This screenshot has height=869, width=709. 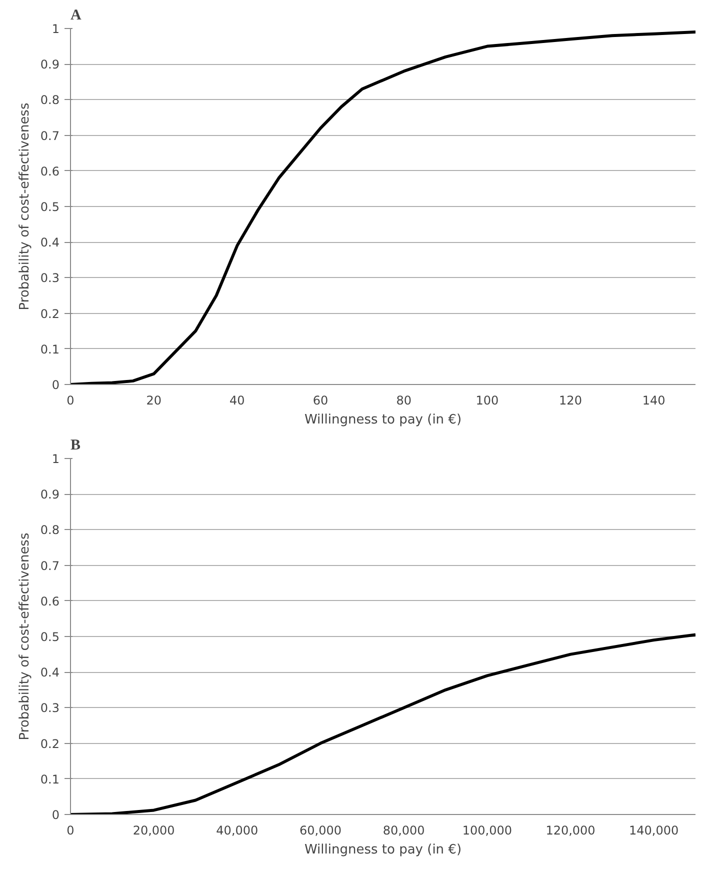 What do you see at coordinates (487, 401) in the screenshot?
I see `x-tick-label: 100` at bounding box center [487, 401].